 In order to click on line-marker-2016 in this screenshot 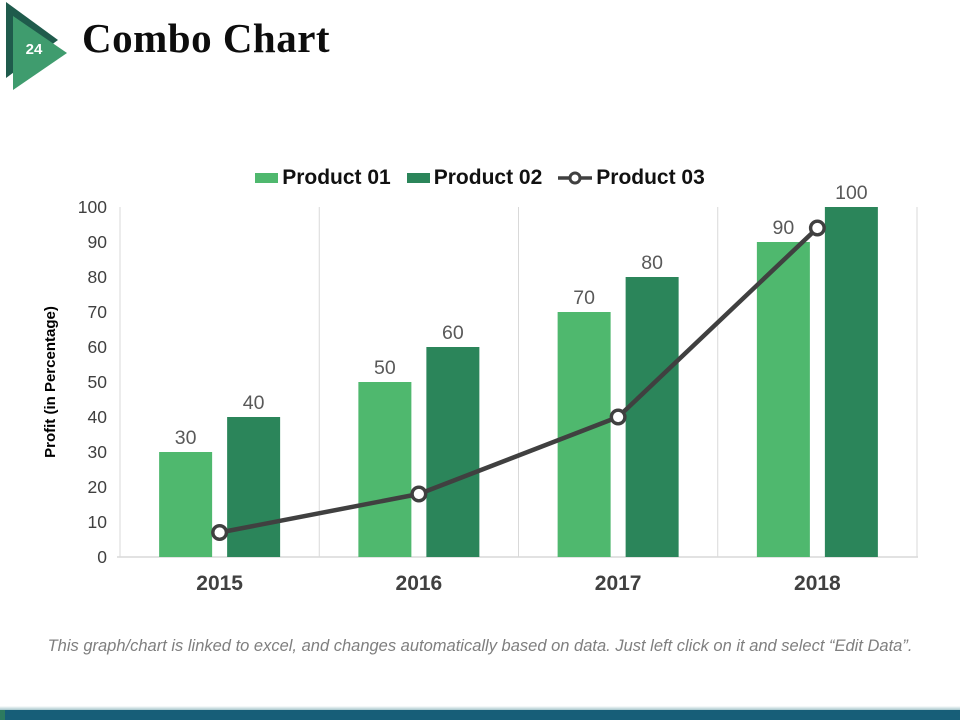, I will do `click(419, 494)`.